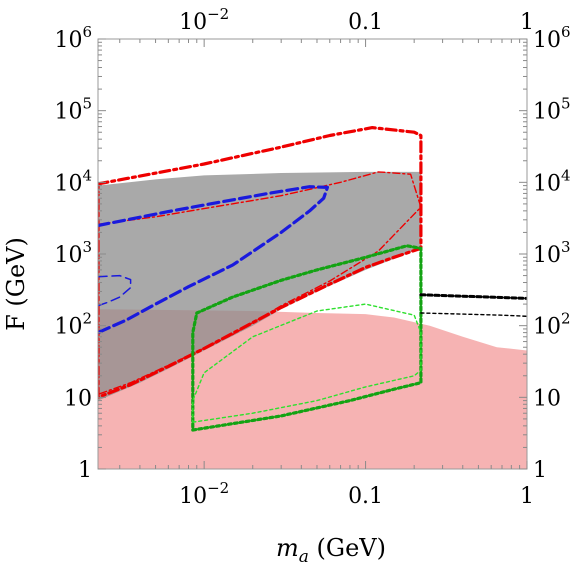 The width and height of the screenshot is (581, 567). Describe the element at coordinates (552, 38) in the screenshot. I see `y-tick-label-right: 10⁶` at that location.